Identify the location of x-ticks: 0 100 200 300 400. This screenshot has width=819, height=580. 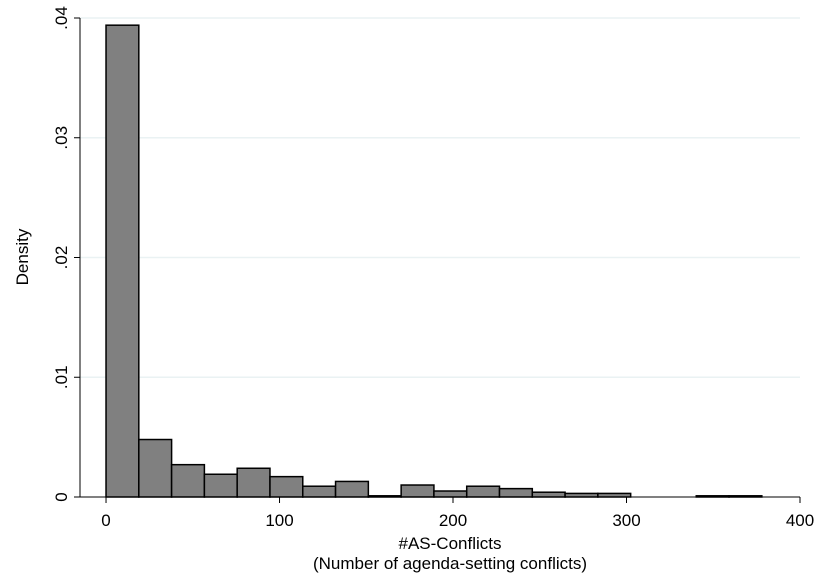
(457, 513).